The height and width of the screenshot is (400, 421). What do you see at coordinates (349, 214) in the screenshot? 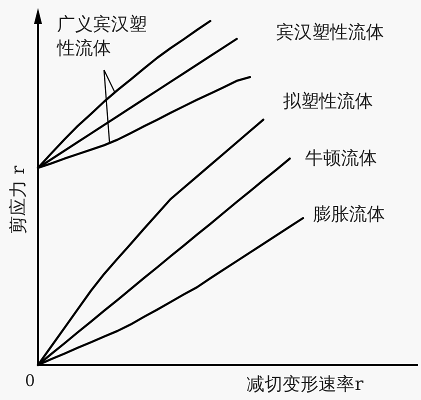
I see `series-label: 膨胀流体` at bounding box center [349, 214].